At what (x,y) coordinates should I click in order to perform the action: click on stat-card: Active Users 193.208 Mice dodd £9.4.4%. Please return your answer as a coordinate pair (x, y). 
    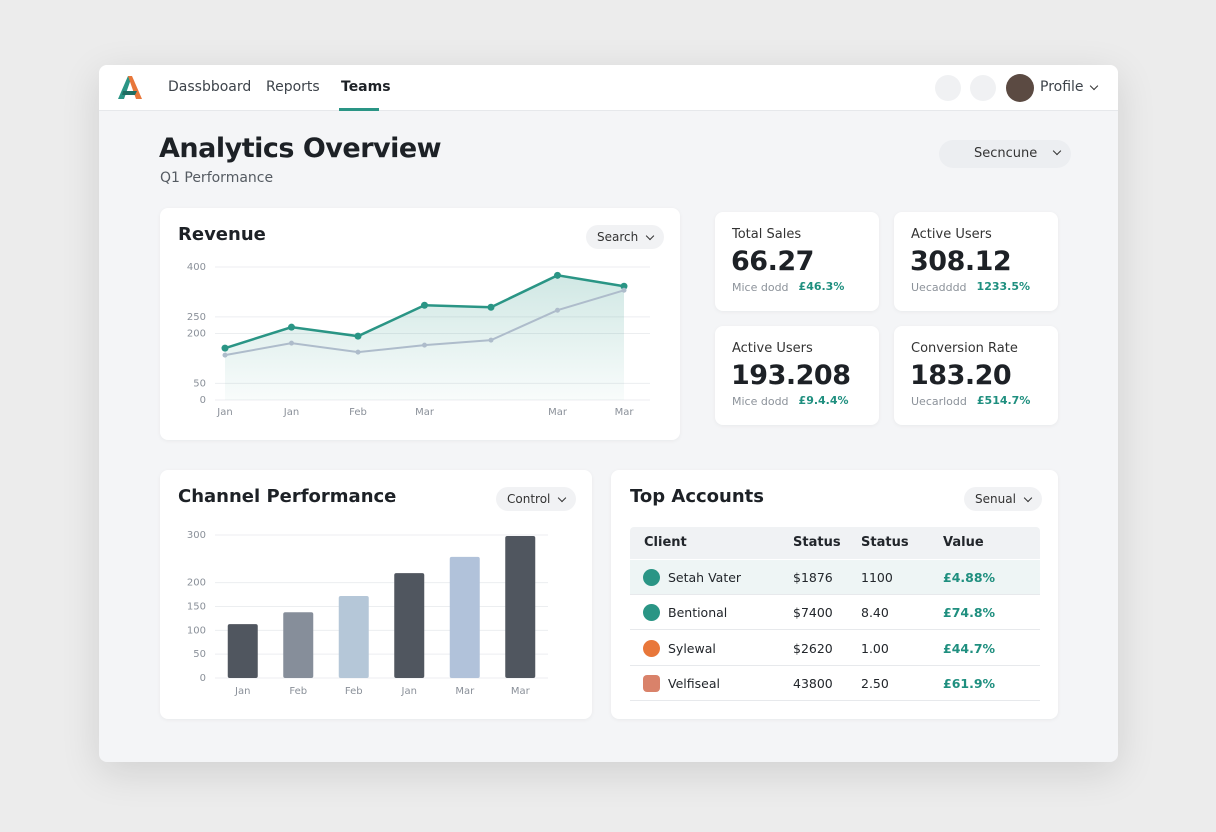
    Looking at the image, I should click on (797, 375).